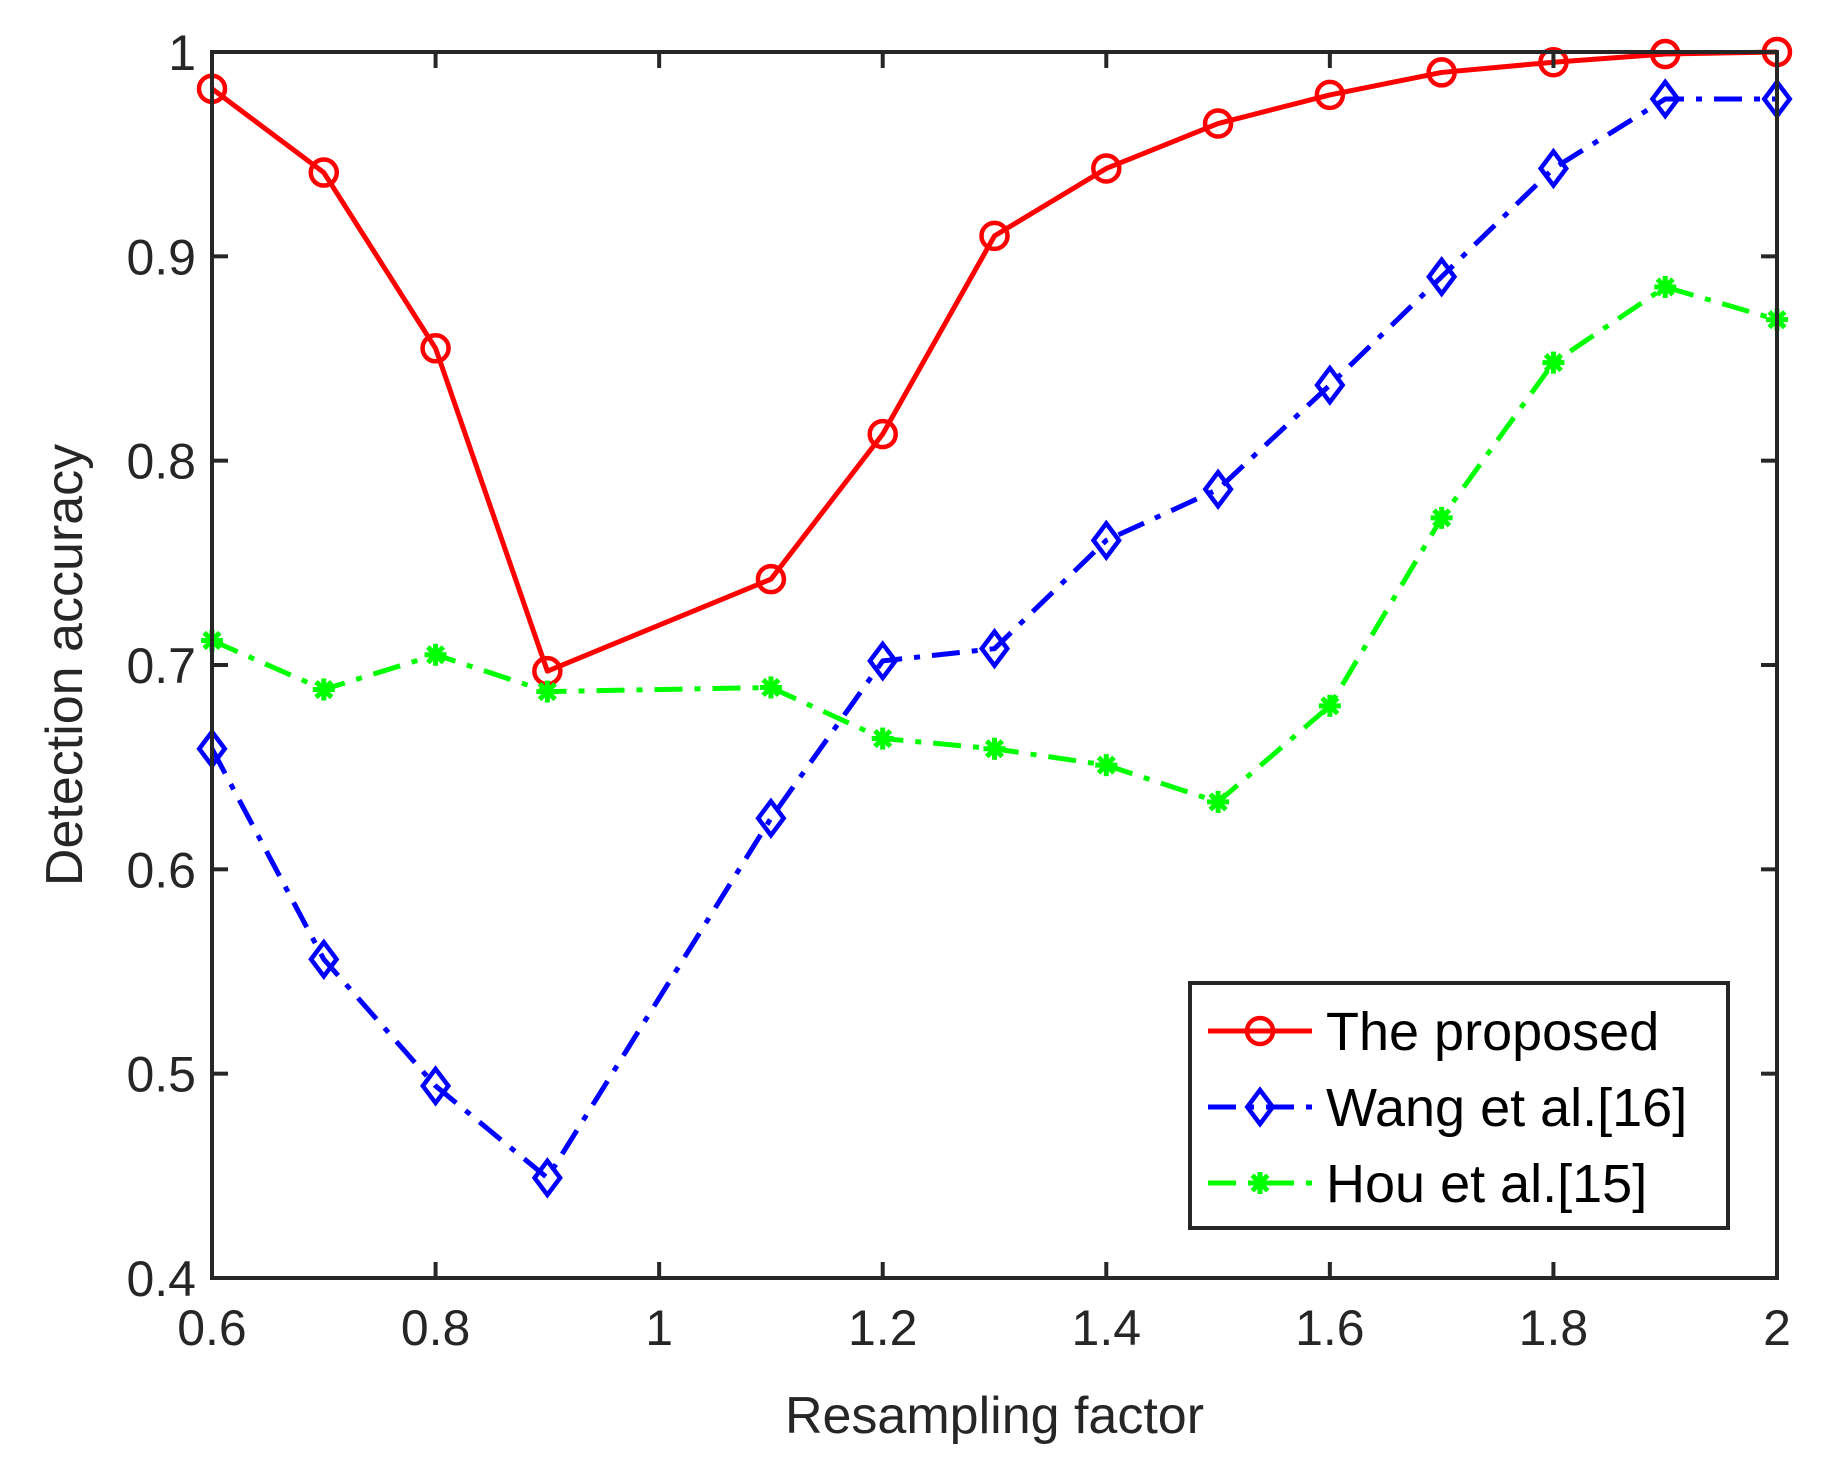 The width and height of the screenshot is (1827, 1463). What do you see at coordinates (1506, 1108) in the screenshot?
I see `legend-label: Wang et al.[16]` at bounding box center [1506, 1108].